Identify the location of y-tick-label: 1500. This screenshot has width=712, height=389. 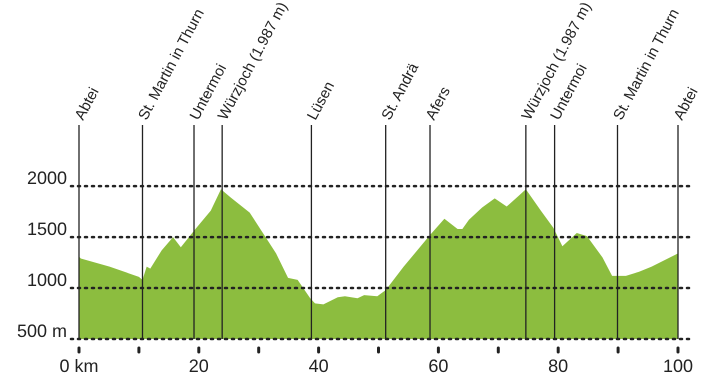
(46, 229).